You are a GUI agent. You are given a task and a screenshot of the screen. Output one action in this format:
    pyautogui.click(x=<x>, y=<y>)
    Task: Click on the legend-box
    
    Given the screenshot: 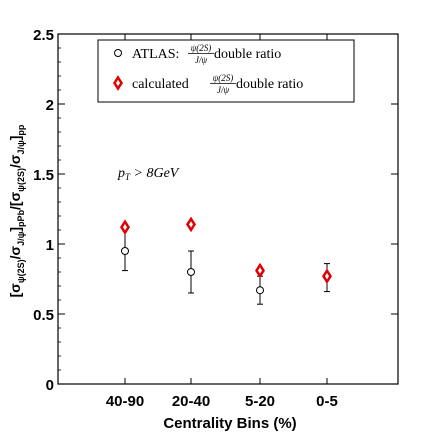 What is the action you would take?
    pyautogui.click(x=226, y=71)
    